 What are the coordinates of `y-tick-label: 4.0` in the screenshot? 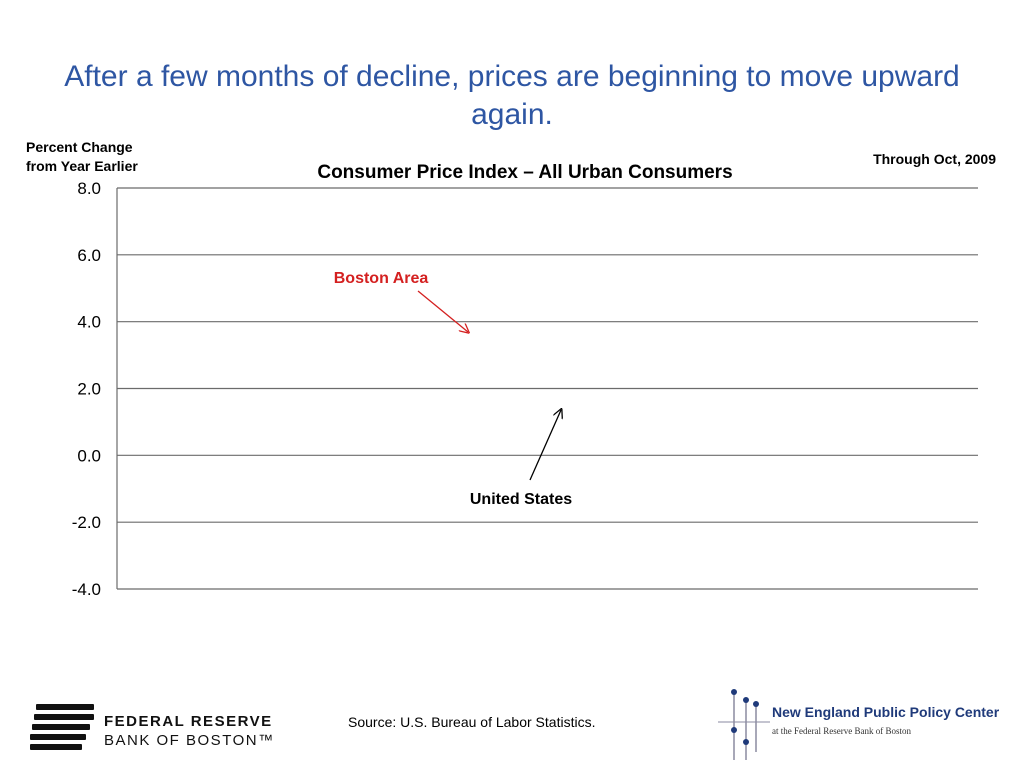 It's located at (89, 322).